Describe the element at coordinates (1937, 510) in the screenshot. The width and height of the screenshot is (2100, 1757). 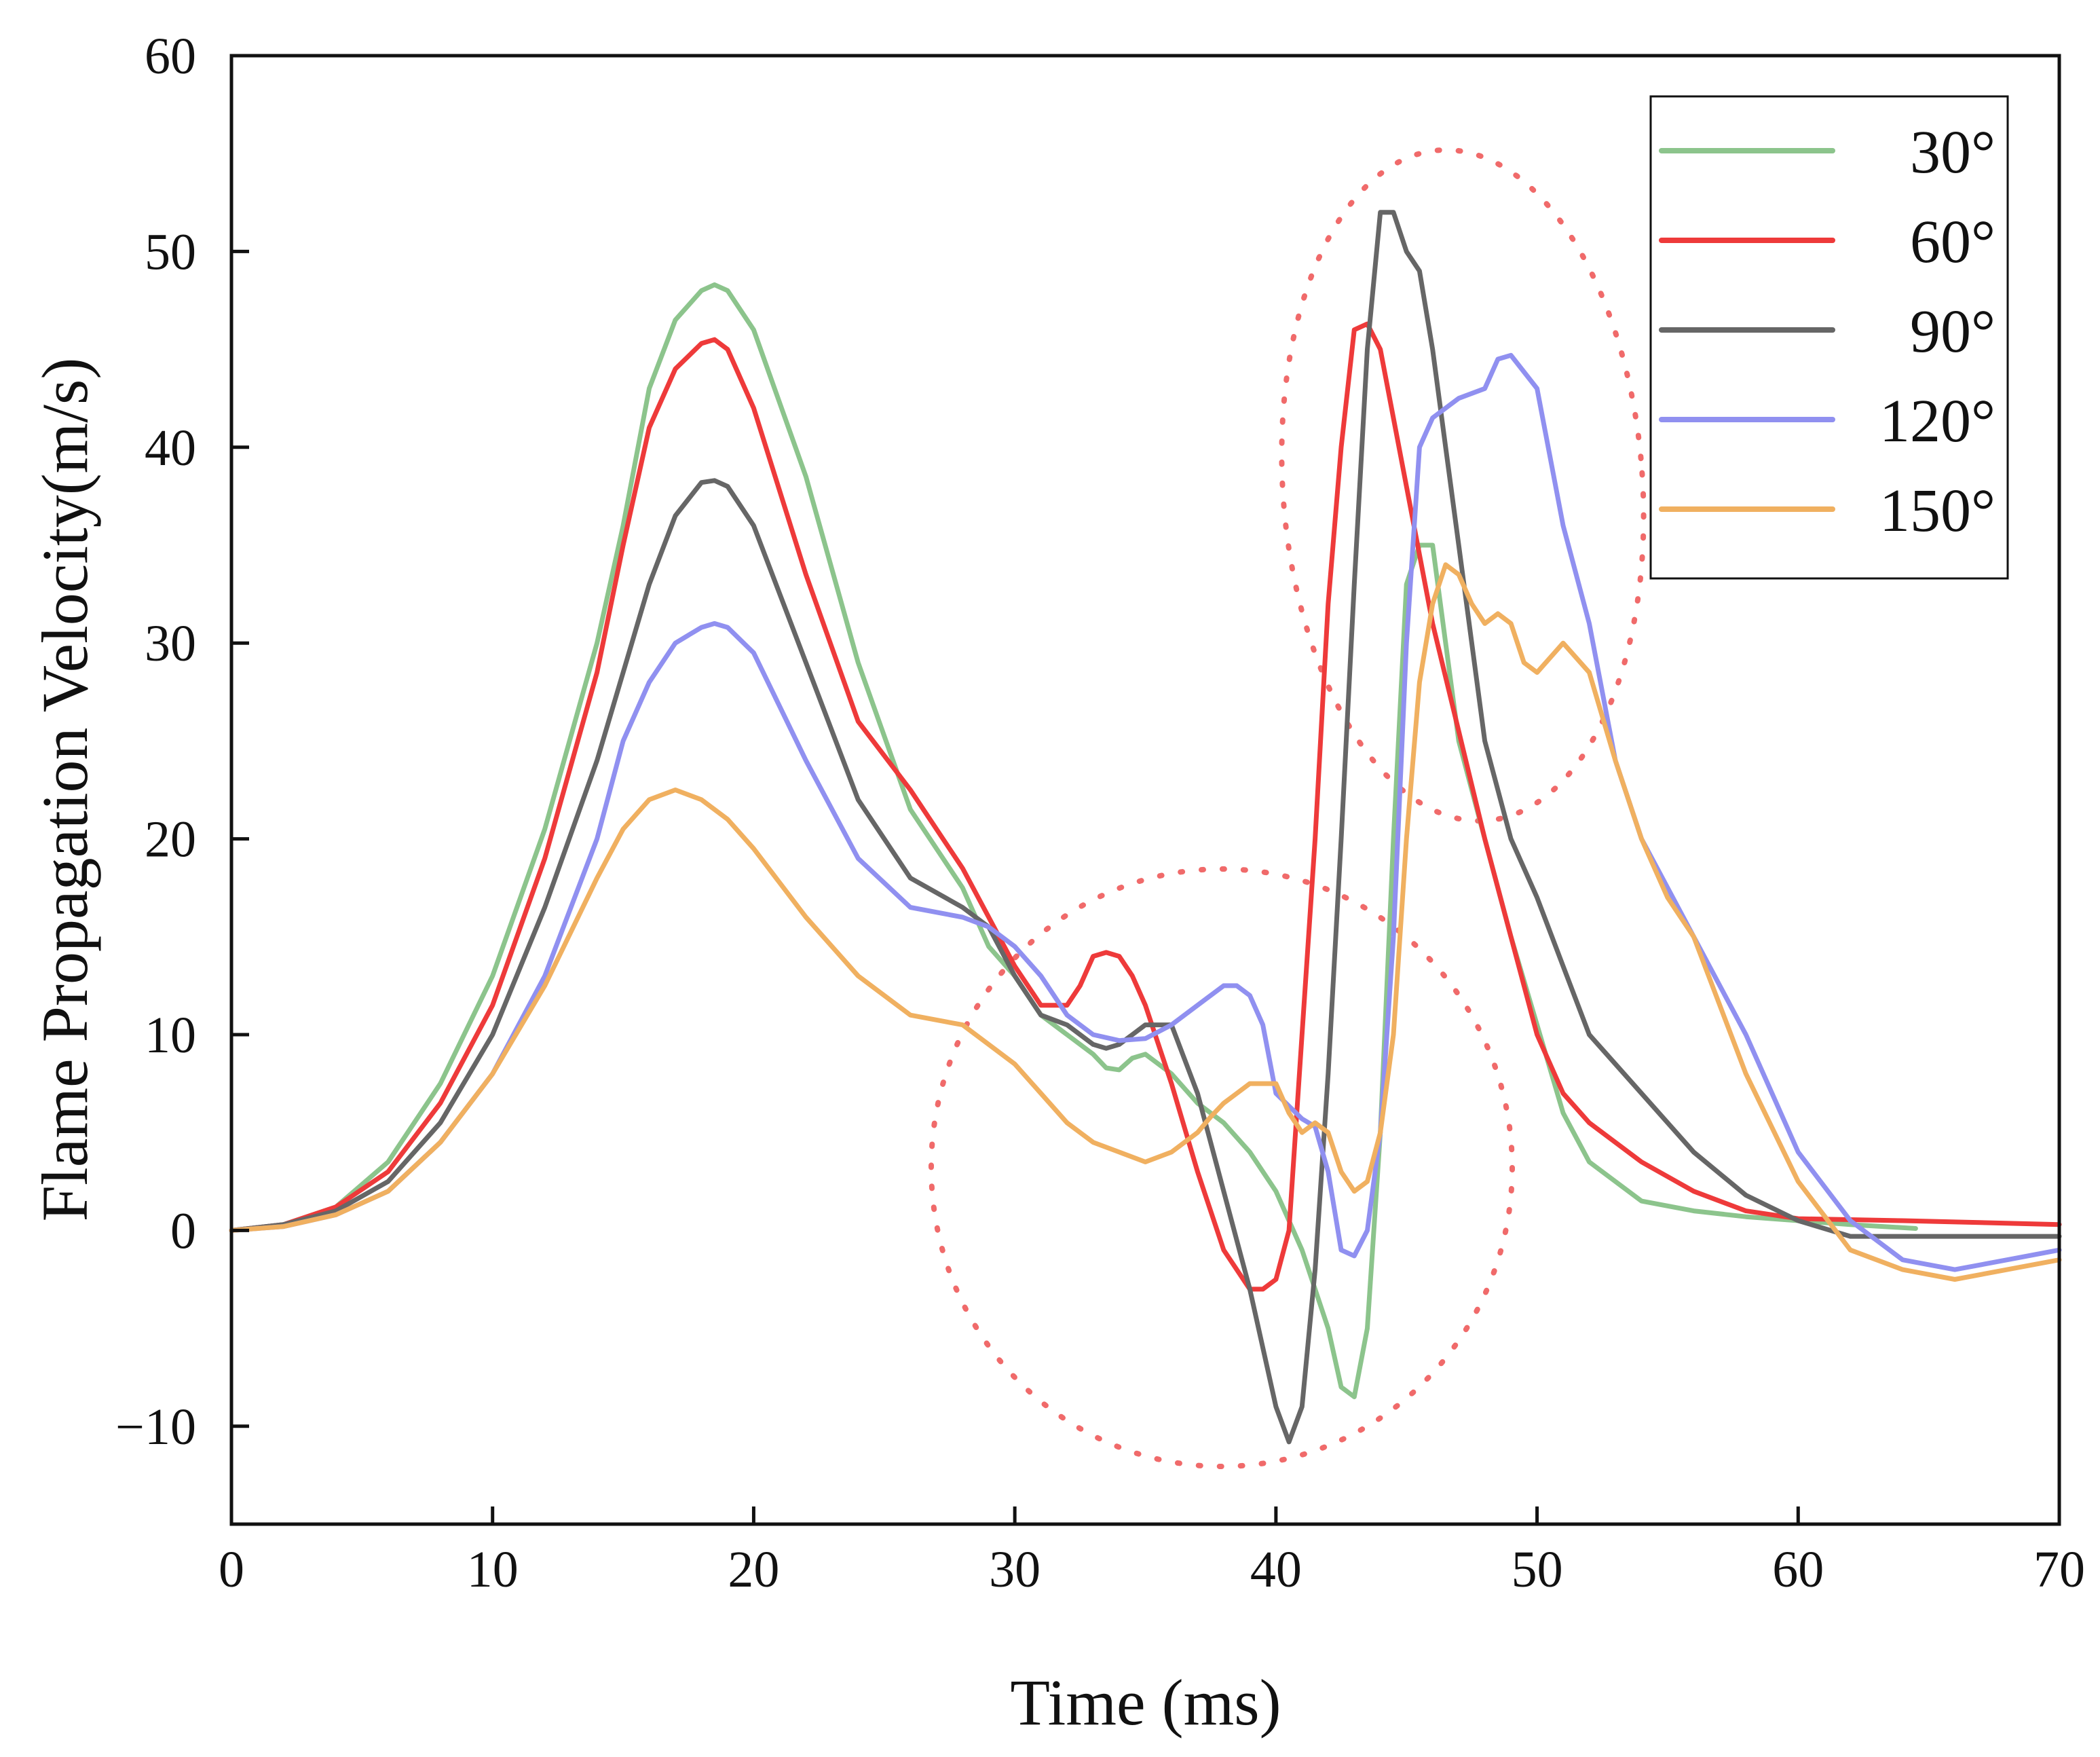
I see `legend-label-4: 150°` at that location.